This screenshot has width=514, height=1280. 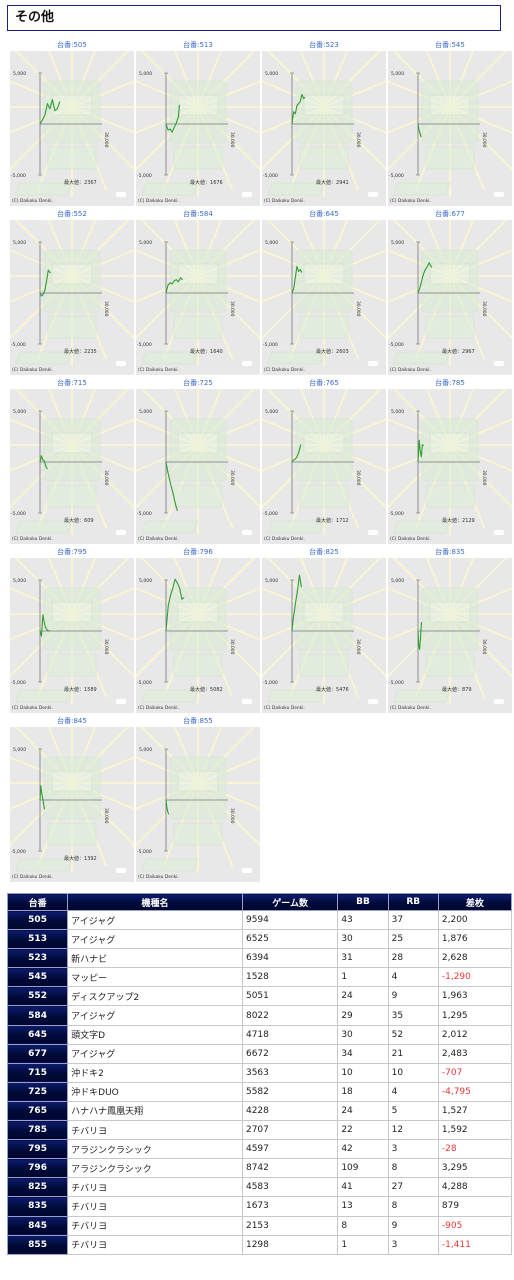 I want to click on cell-col-diff: 3,295, so click(x=475, y=1168).